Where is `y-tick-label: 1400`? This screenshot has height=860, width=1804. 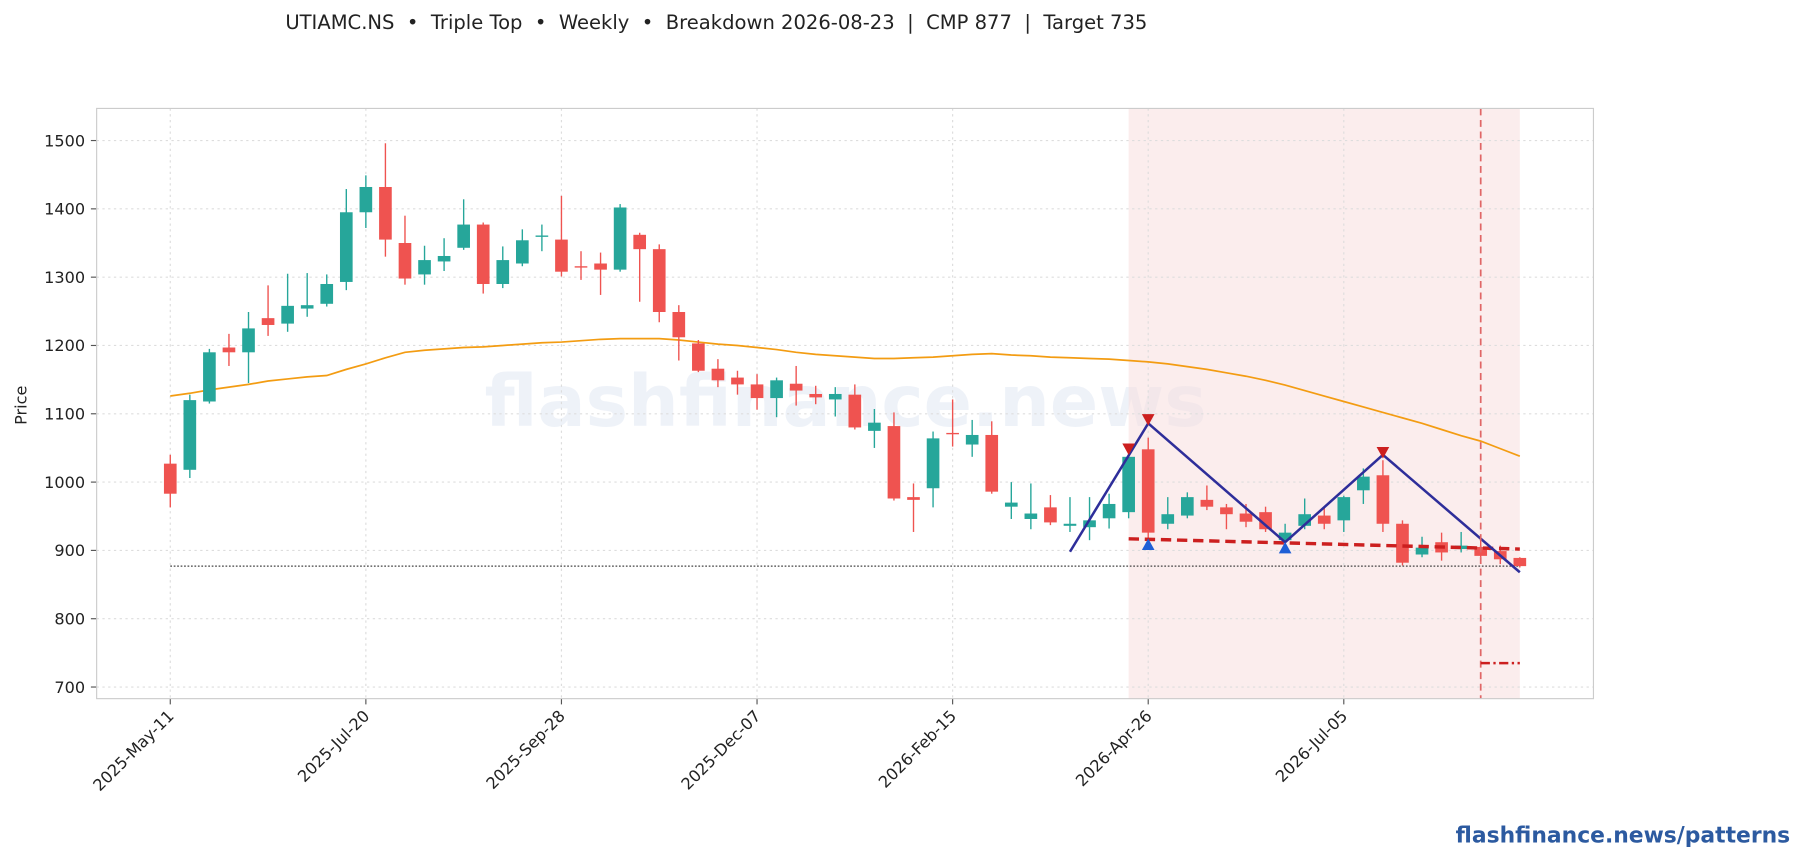
y-tick-label: 1400 is located at coordinates (64, 209).